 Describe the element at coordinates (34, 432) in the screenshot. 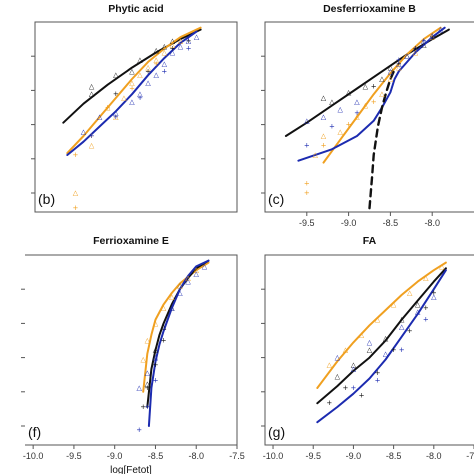

I see `panel-label: (f)` at that location.